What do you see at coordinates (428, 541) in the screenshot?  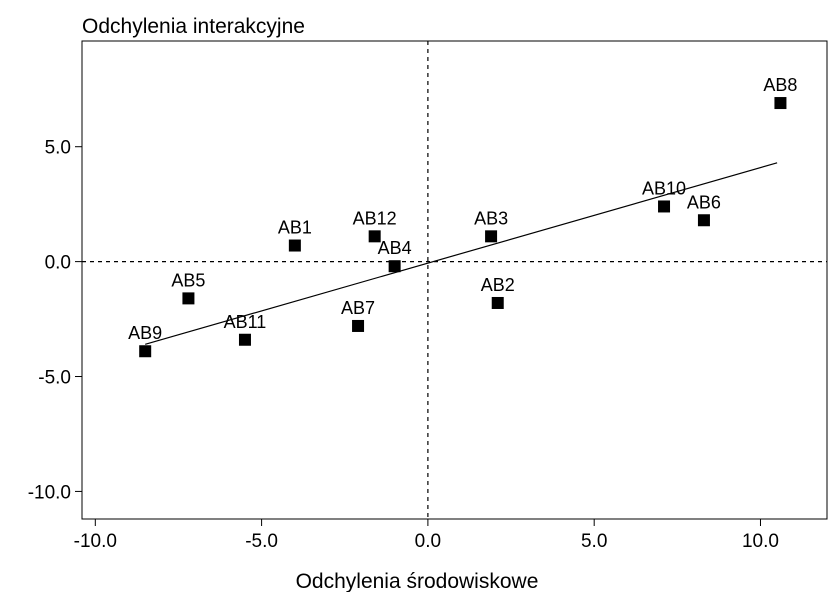 I see `x-tick-label: 0.0` at bounding box center [428, 541].